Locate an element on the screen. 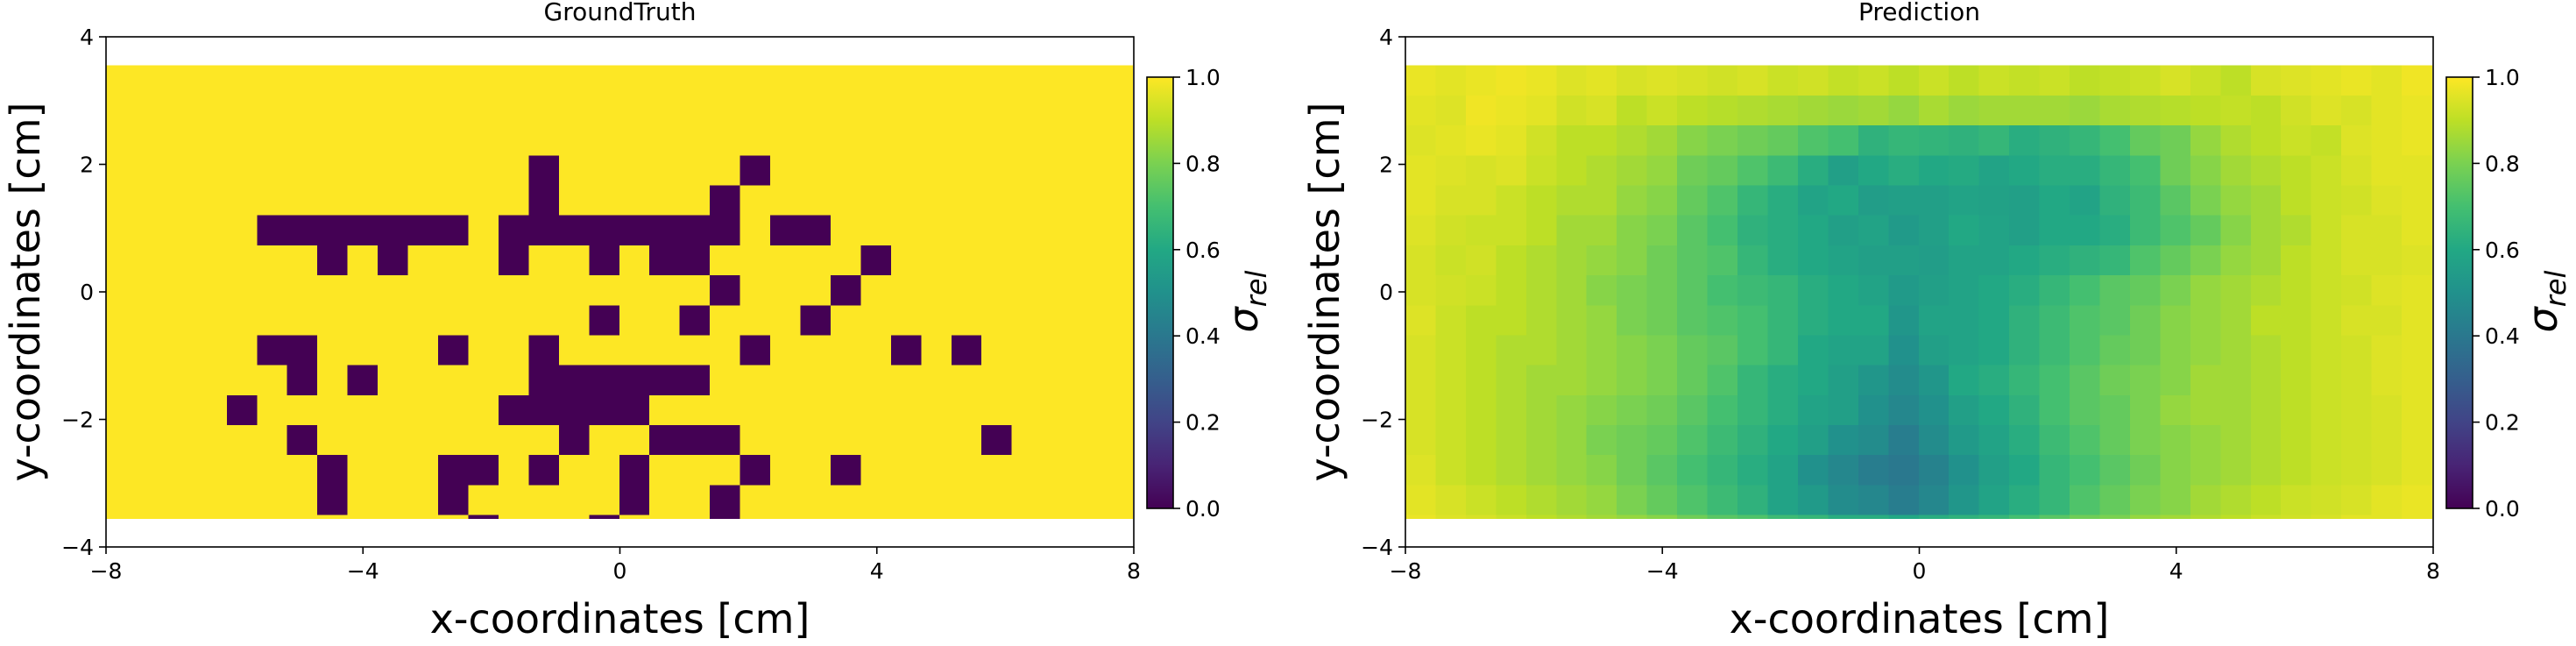 This screenshot has height=646, width=2576. colorbar-tick-label: 0.4 is located at coordinates (2502, 336).